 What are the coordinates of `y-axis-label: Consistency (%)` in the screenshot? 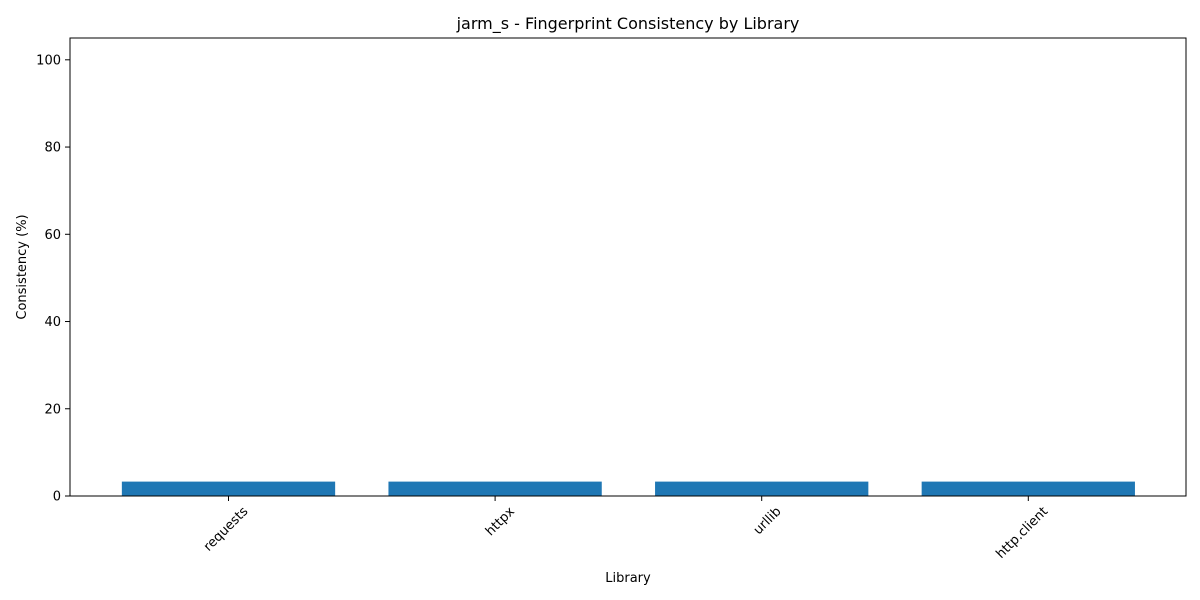 It's located at (22, 266).